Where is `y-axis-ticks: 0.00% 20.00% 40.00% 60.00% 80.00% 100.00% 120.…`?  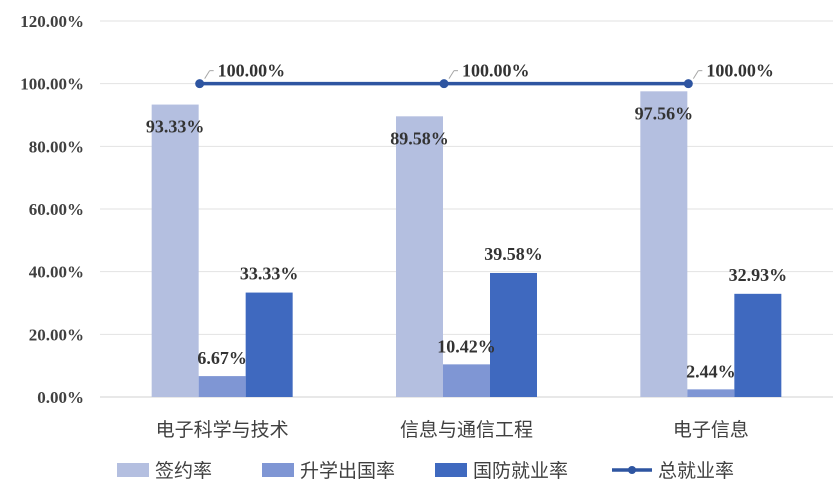 y-axis-ticks: 0.00% 20.00% 40.00% 60.00% 80.00% 100.00% 120.… is located at coordinates (52, 209).